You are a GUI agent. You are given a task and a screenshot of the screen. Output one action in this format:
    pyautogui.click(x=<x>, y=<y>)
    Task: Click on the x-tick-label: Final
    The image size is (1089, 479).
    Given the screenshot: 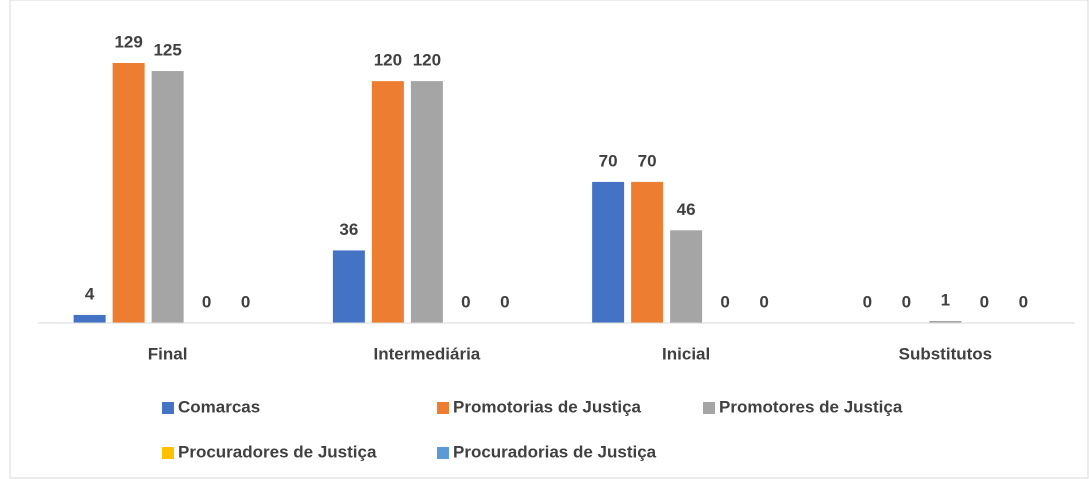 What is the action you would take?
    pyautogui.click(x=168, y=353)
    